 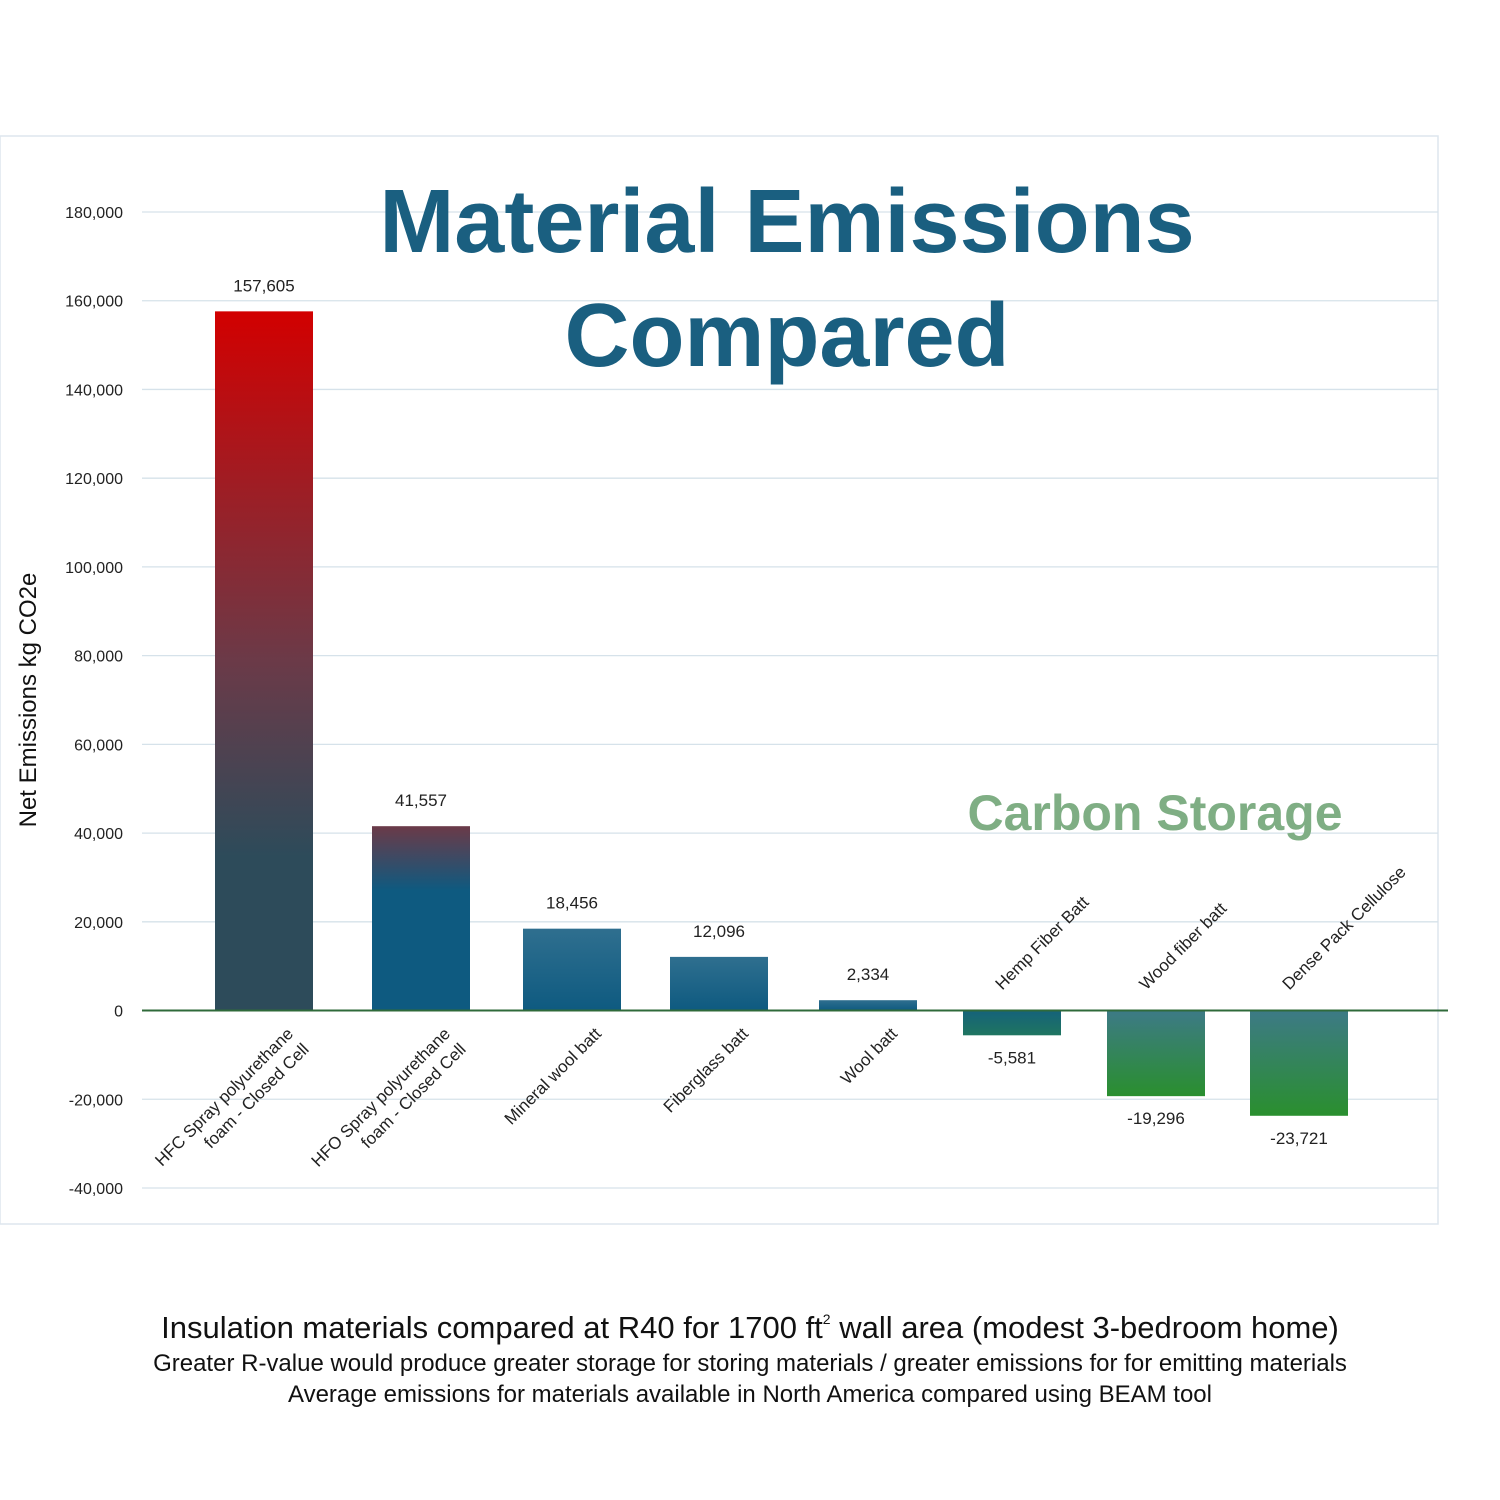 I want to click on x-category-label-line: Wood fiber batt, so click(x=1183, y=946).